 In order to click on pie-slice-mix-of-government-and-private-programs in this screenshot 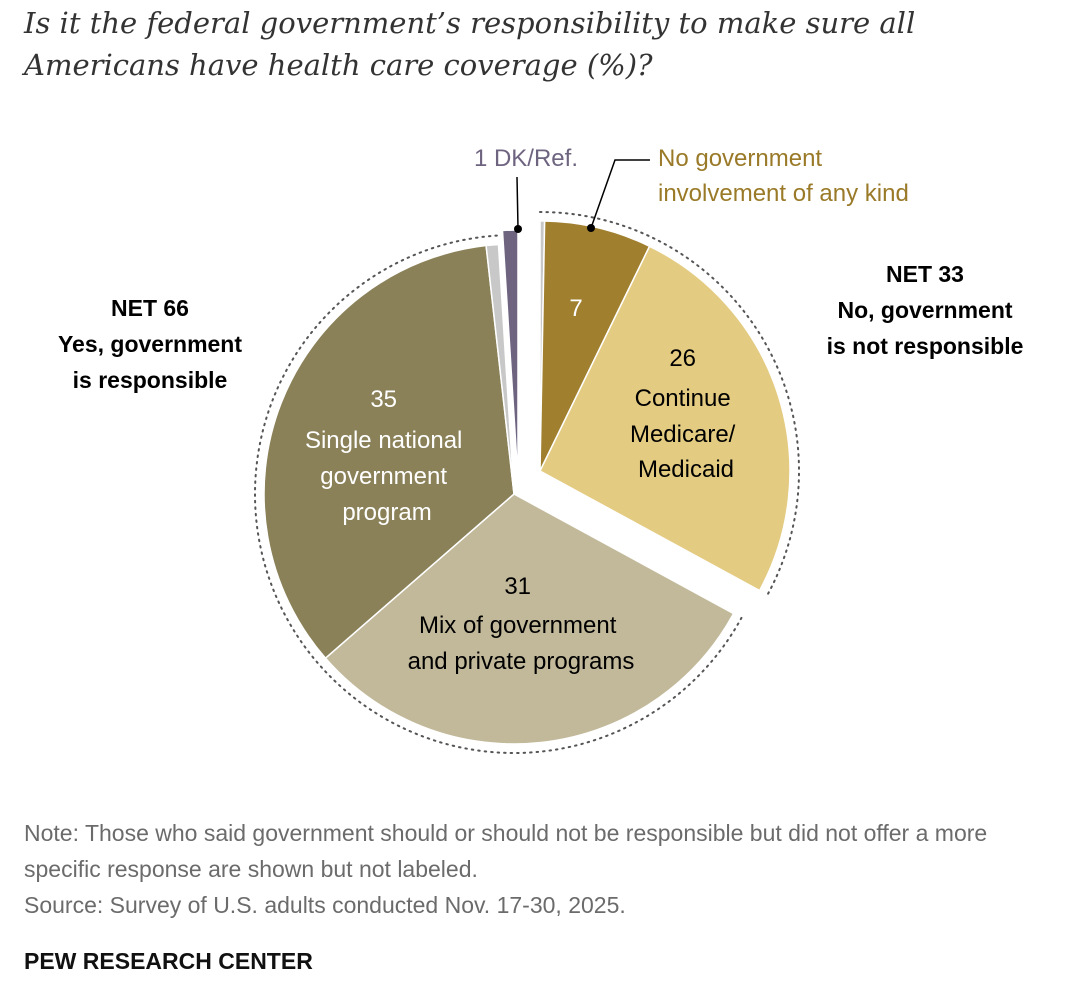, I will do `click(529, 619)`.